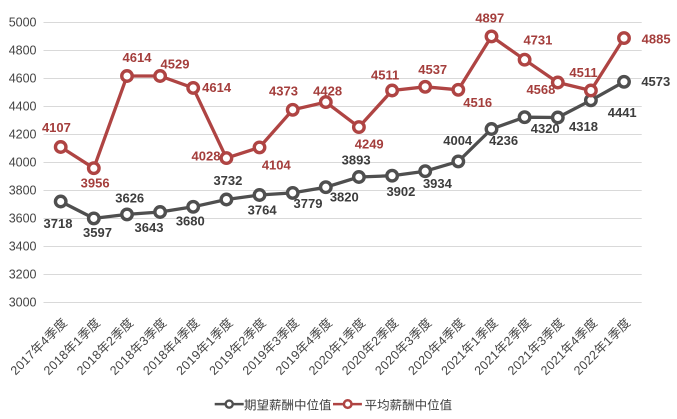  I want to click on svg-text: 2017, so click(23, 362).